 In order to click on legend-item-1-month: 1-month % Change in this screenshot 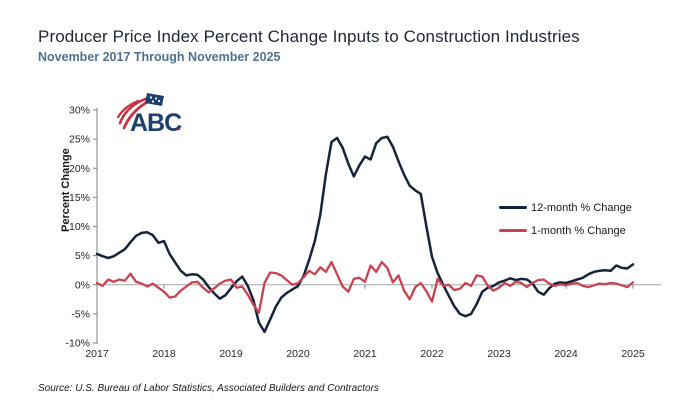, I will do `click(565, 230)`.